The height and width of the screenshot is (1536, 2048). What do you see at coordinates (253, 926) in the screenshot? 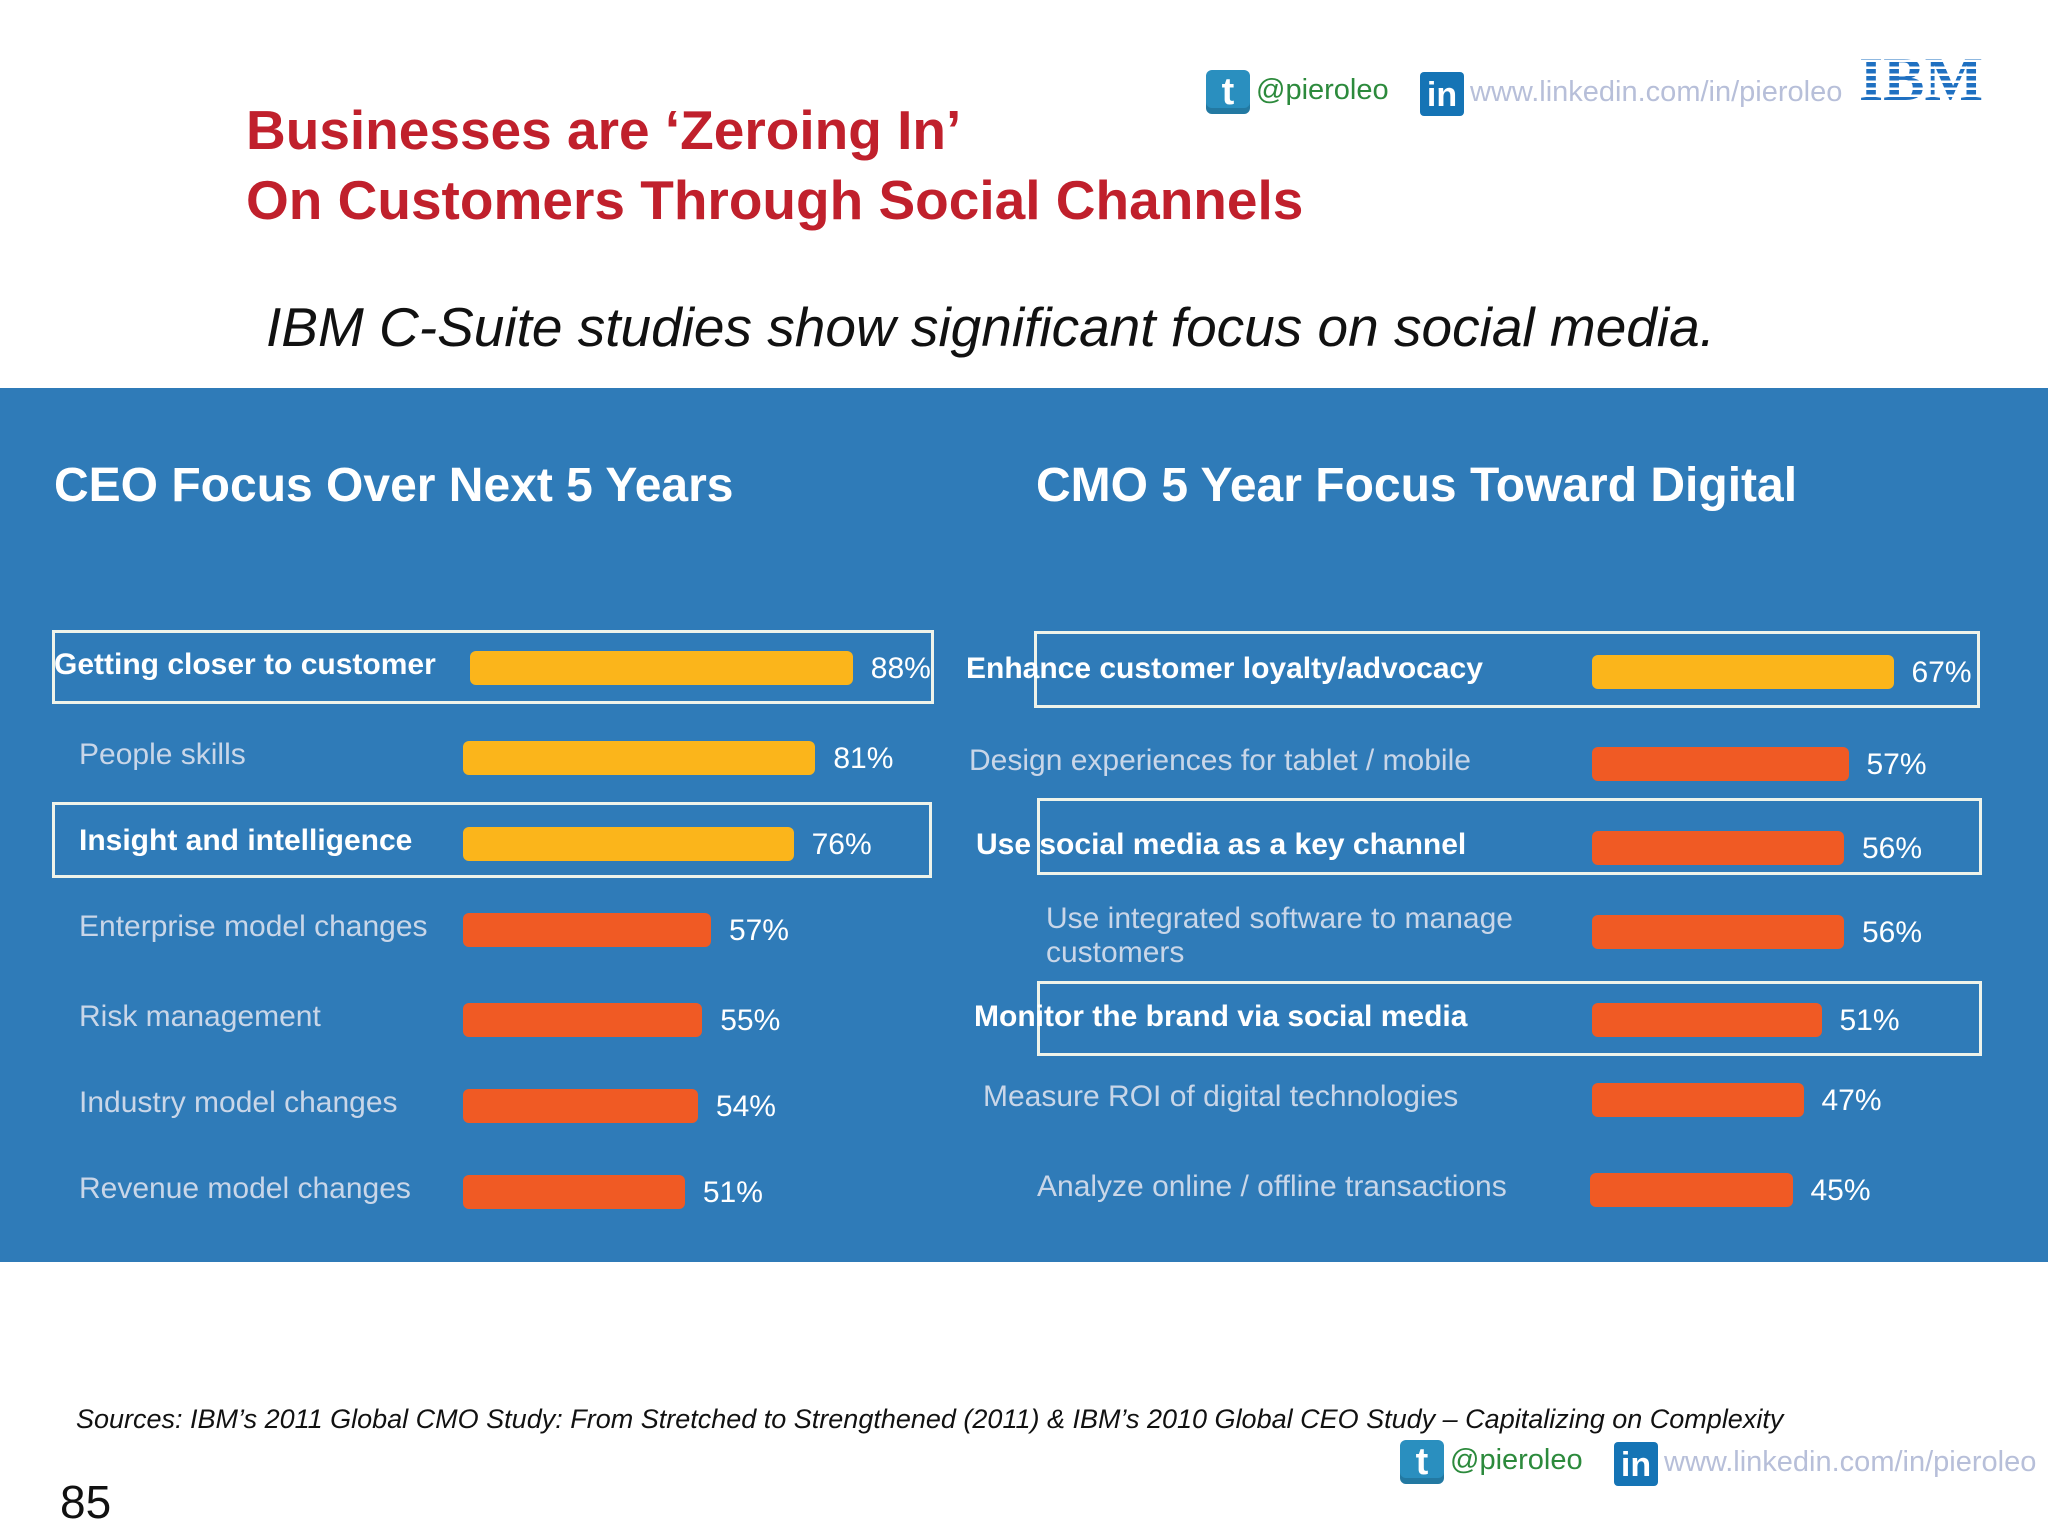
I see `ceo-category-label: Enterprise model changes` at bounding box center [253, 926].